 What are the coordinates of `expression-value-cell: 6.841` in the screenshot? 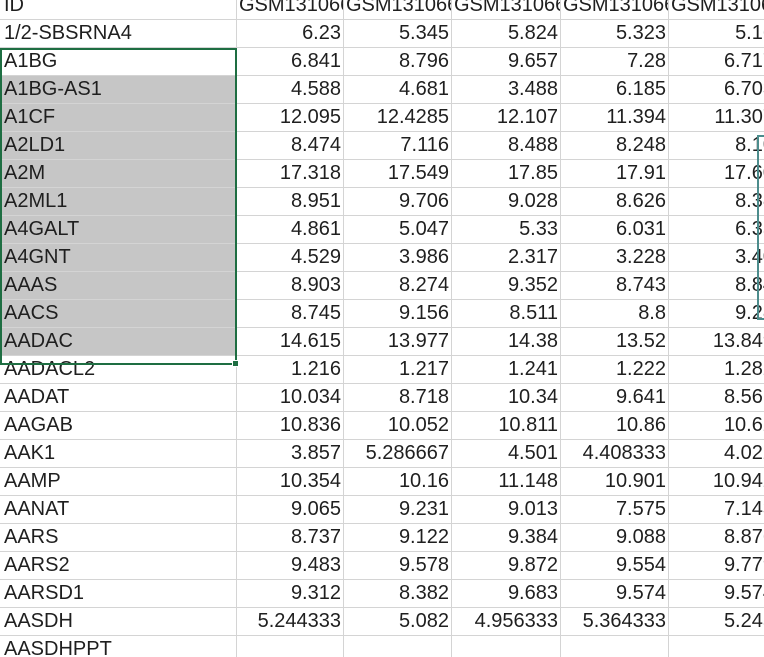 It's located at (290, 62).